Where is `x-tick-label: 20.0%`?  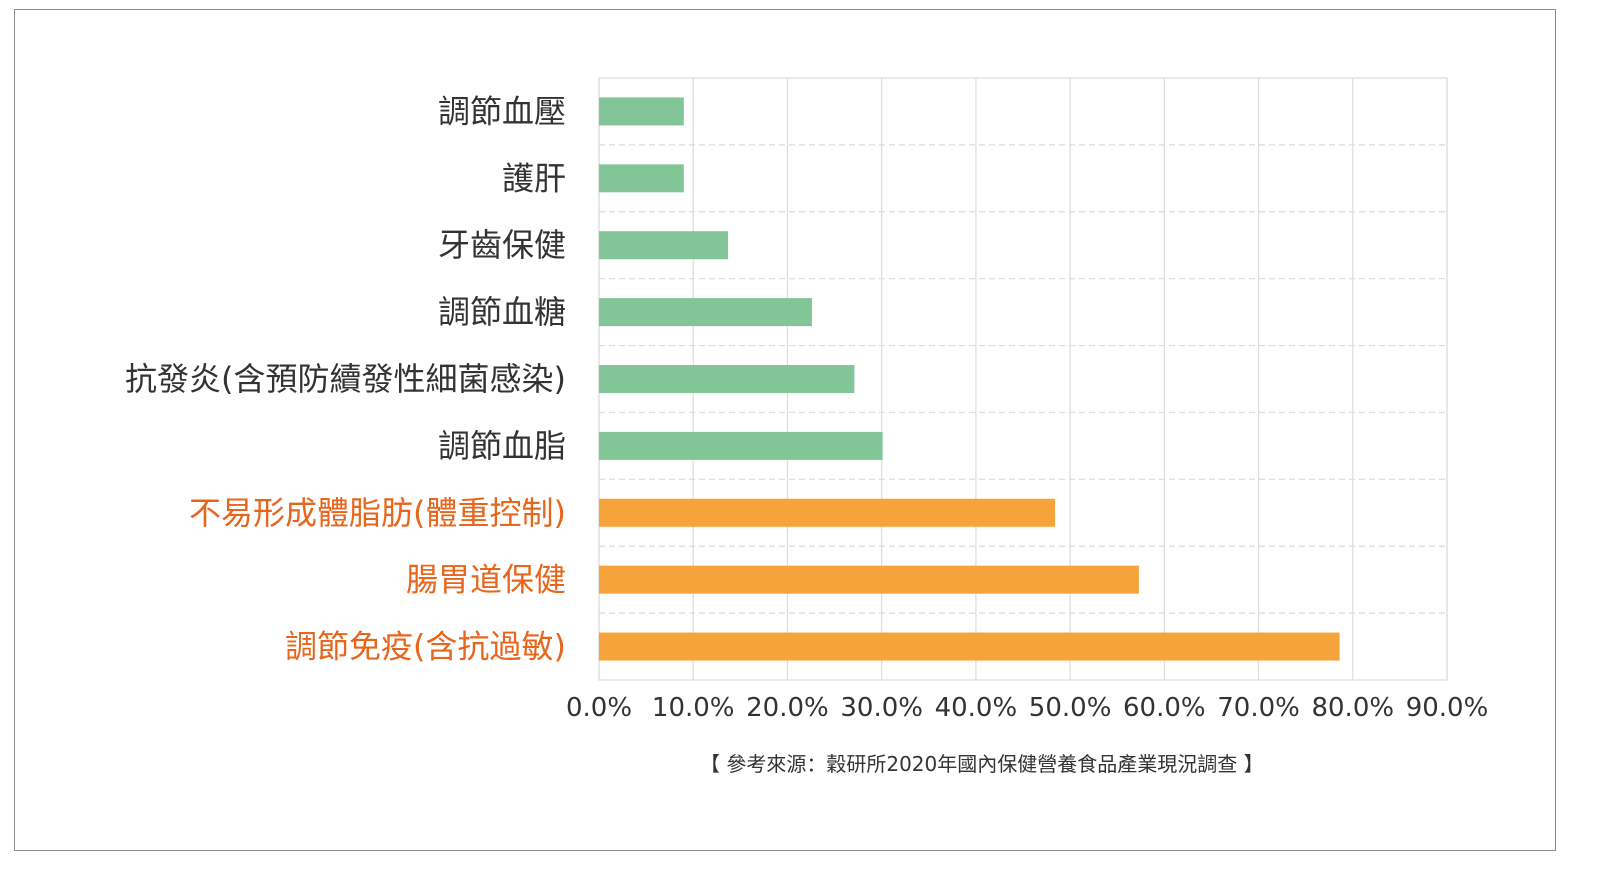
x-tick-label: 20.0% is located at coordinates (787, 708).